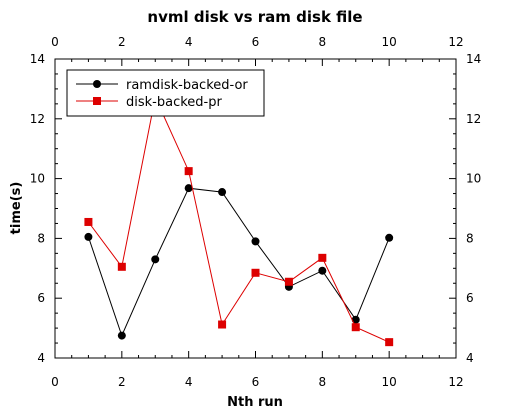  Describe the element at coordinates (37, 179) in the screenshot. I see `y-tick-label-left: 10` at that location.